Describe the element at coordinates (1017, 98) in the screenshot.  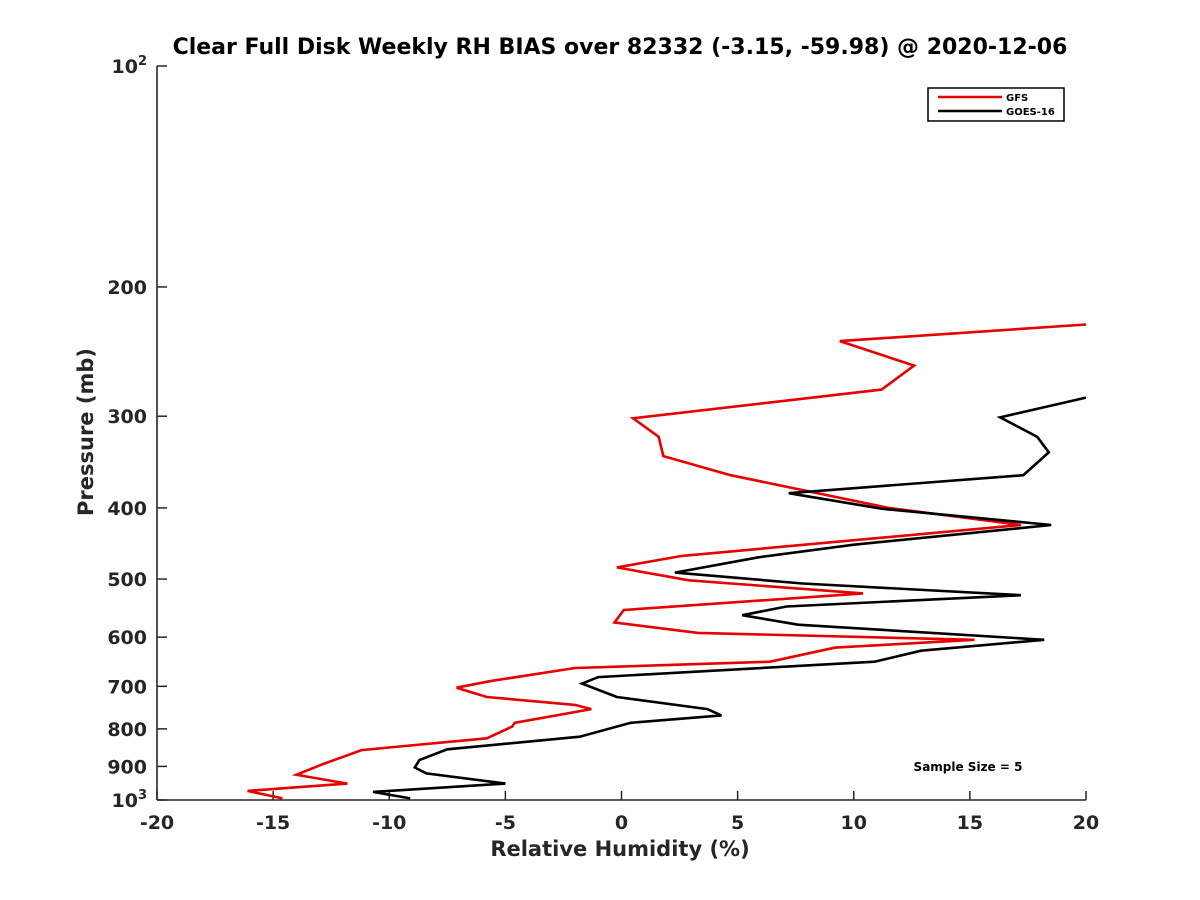
I see `legend-label-gfs: GFS` at that location.